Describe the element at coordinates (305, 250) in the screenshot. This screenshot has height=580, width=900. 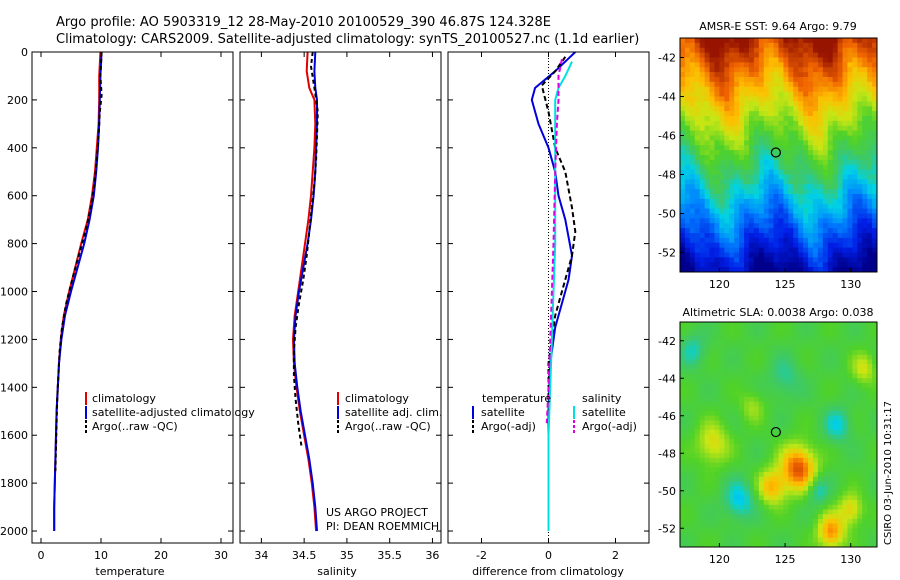
I see `series-line-argo-raw-qc-` at that location.